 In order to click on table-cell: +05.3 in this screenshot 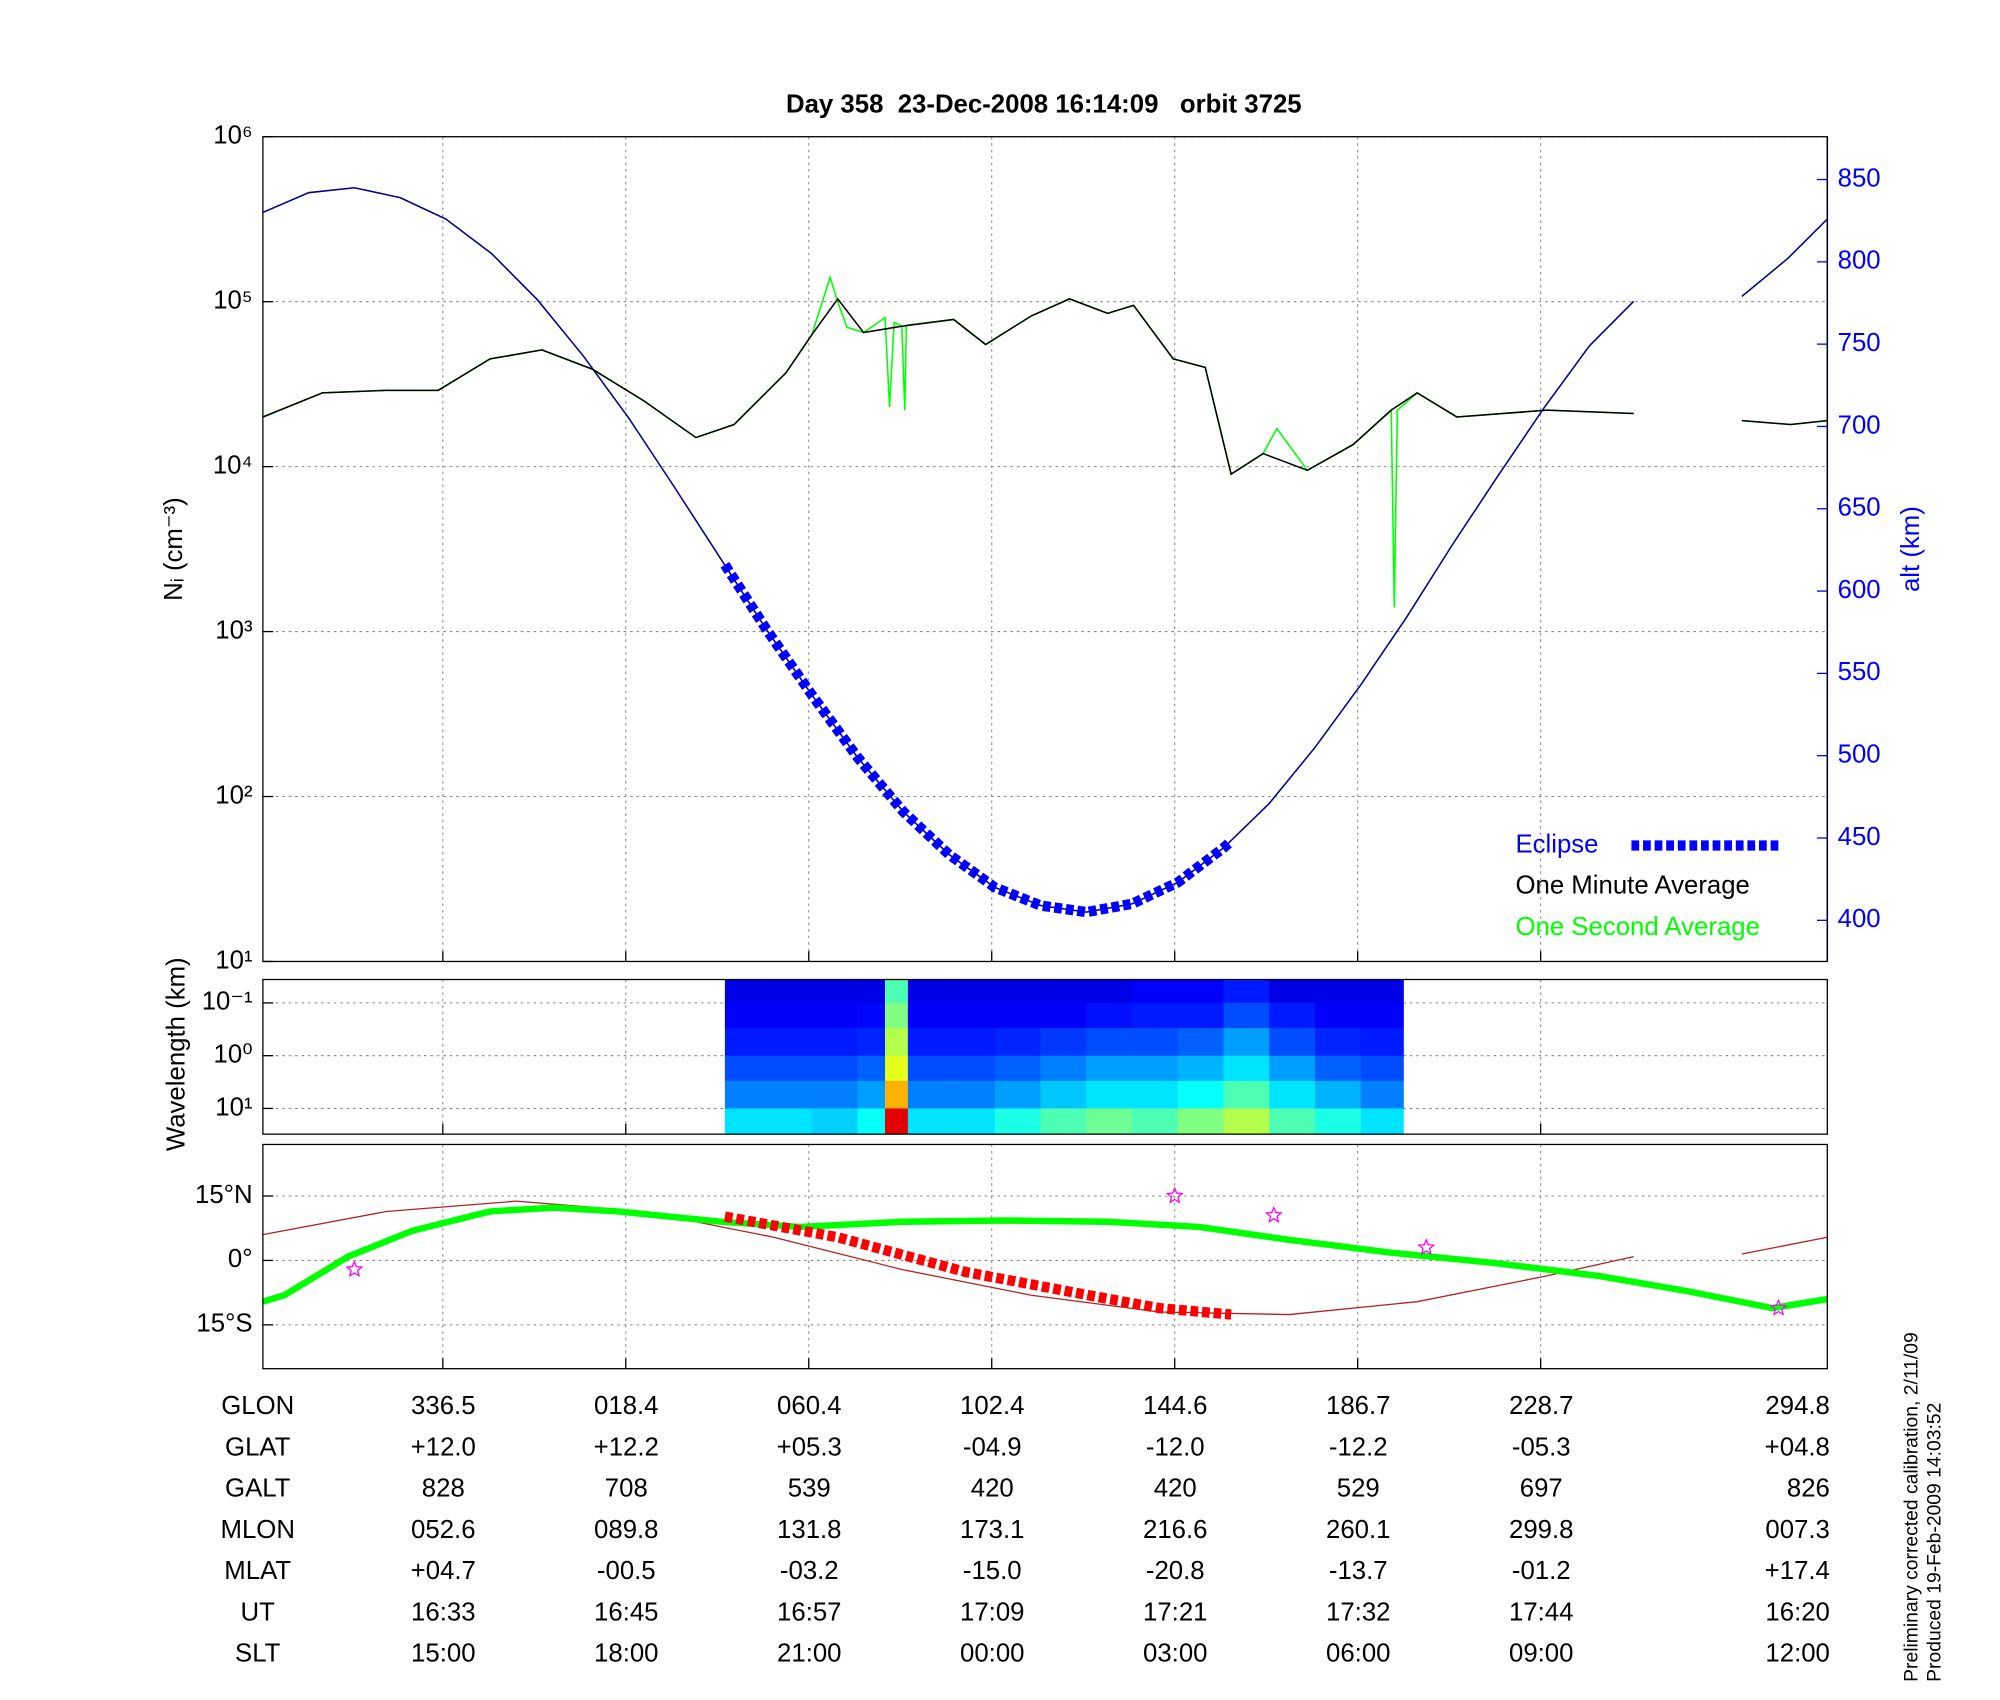, I will do `click(809, 1447)`.